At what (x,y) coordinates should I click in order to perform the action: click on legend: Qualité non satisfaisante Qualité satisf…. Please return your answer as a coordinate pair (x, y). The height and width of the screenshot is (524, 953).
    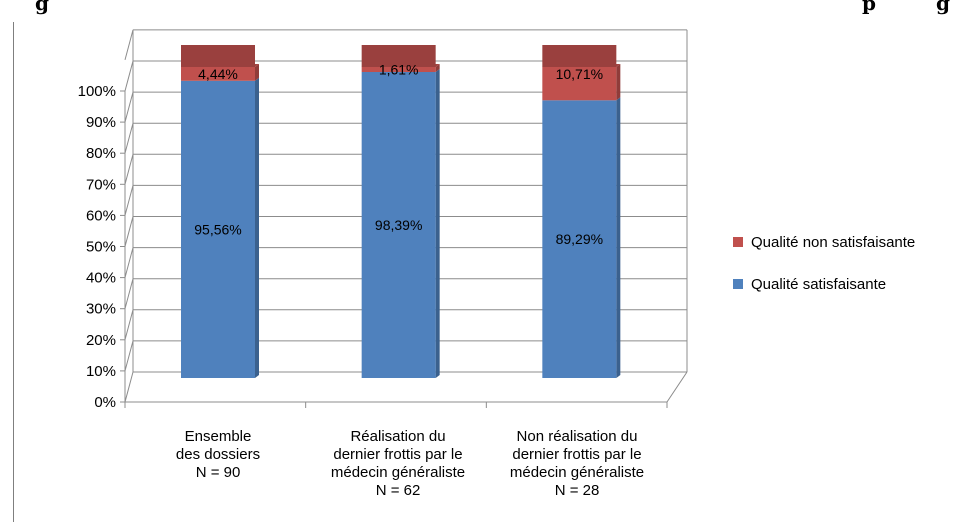
    Looking at the image, I should click on (824, 274).